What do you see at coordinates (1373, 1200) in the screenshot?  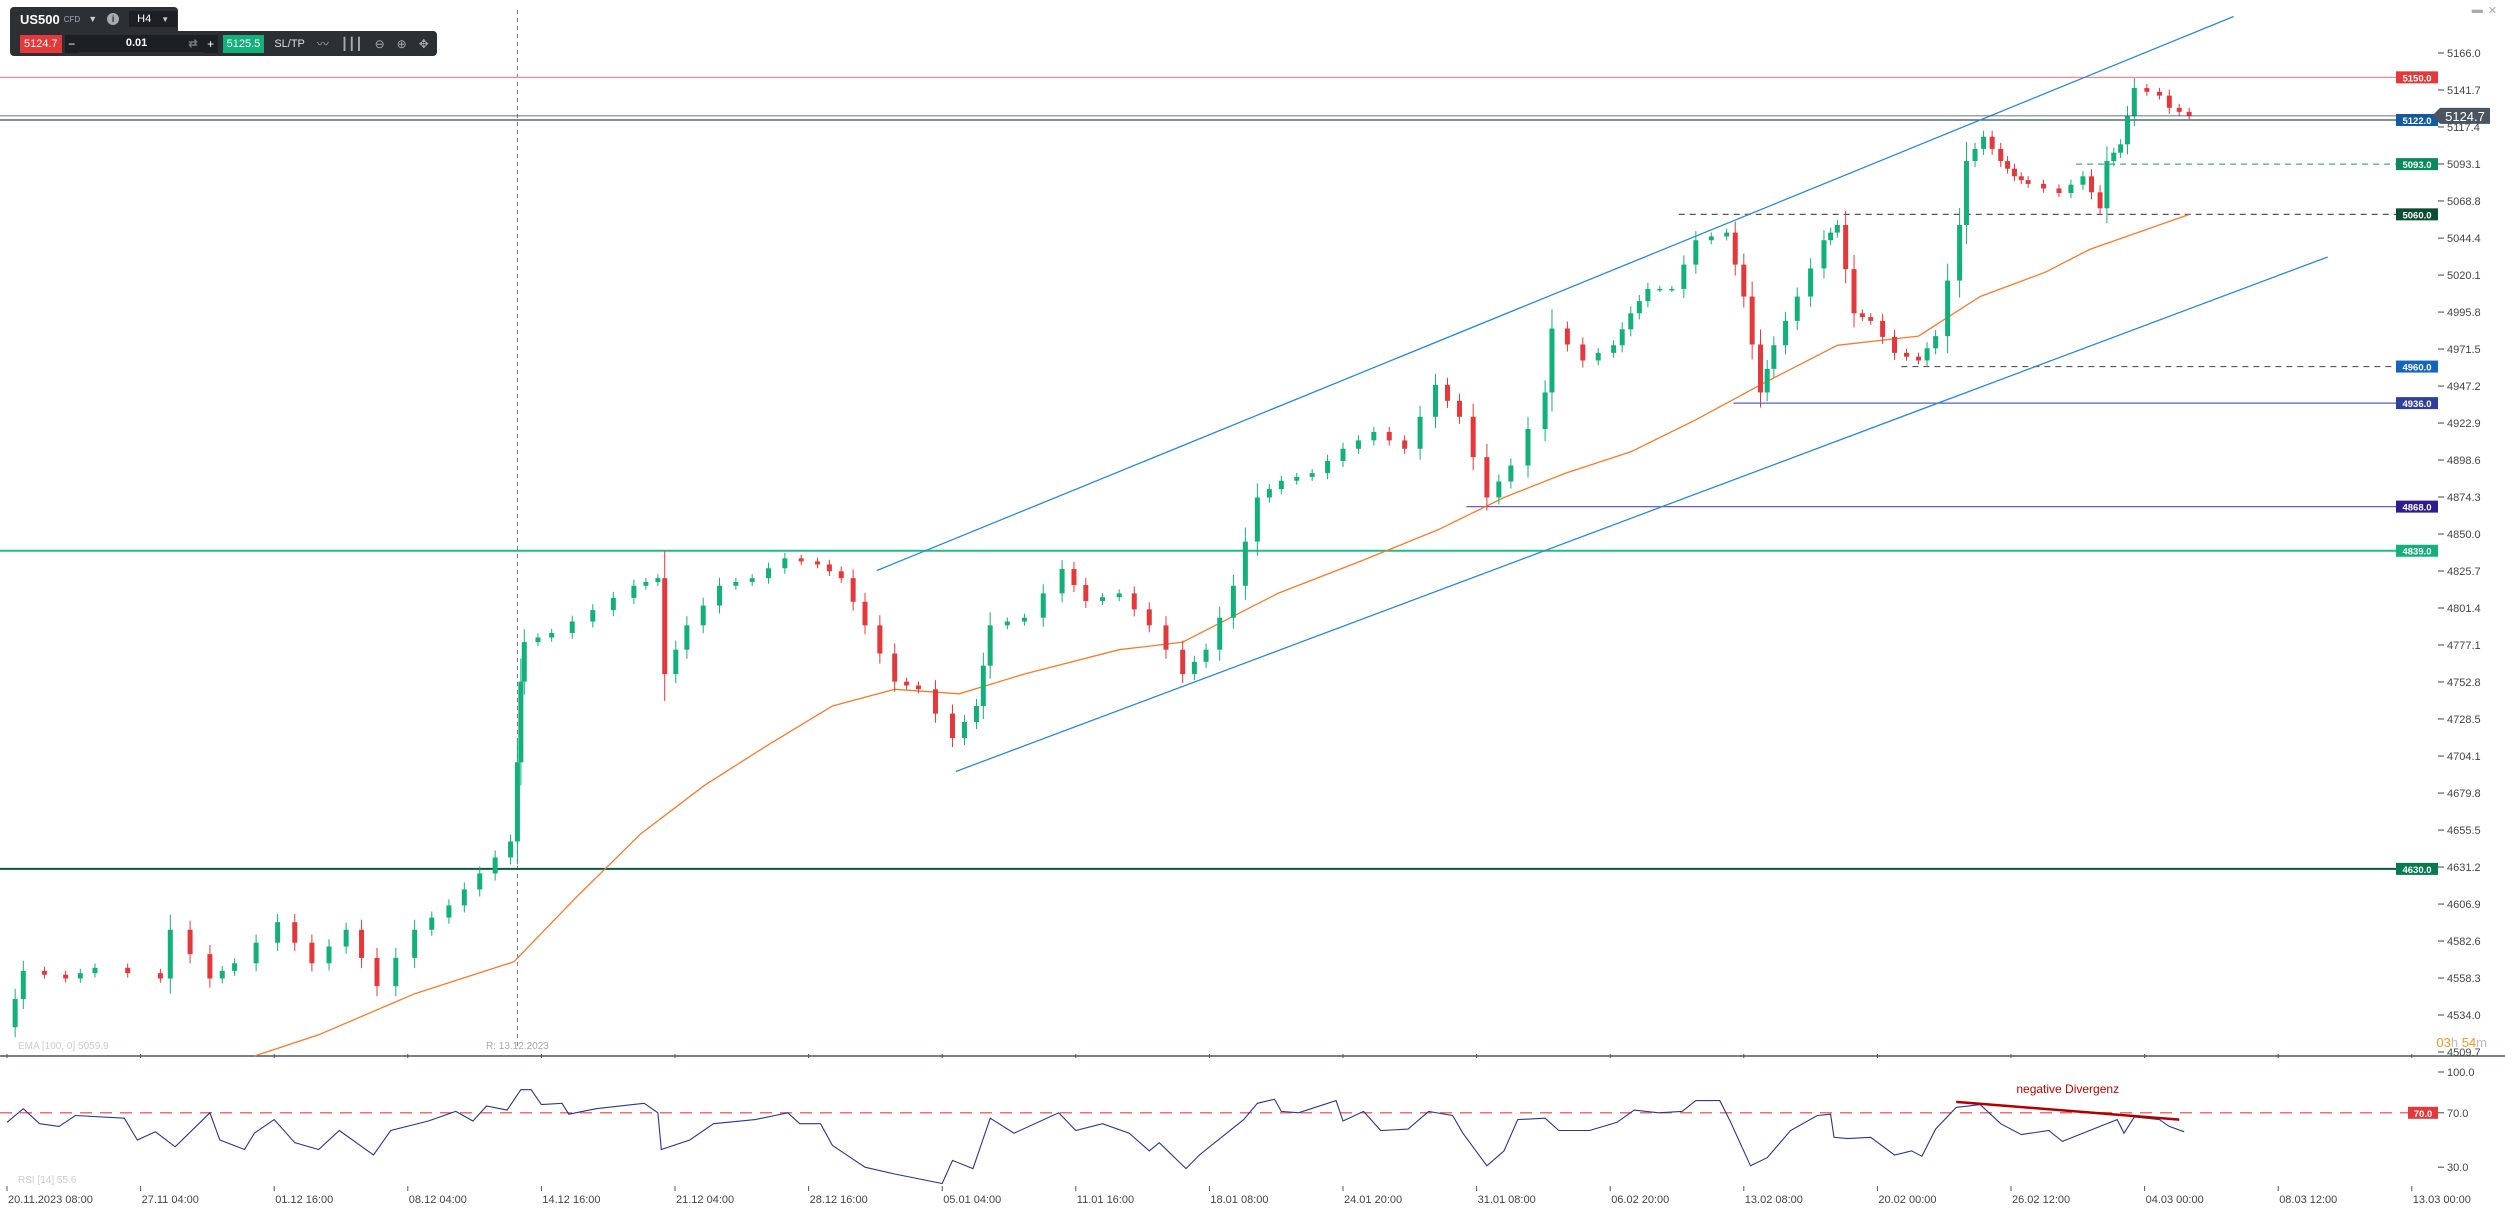 I see `time-axis-label: 24.01 20:00` at bounding box center [1373, 1200].